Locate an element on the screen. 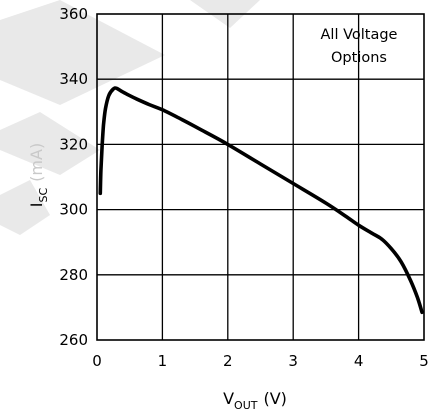 The image size is (430, 413). y-tick-labels: 260 280 300 320 340 360 is located at coordinates (73, 177).